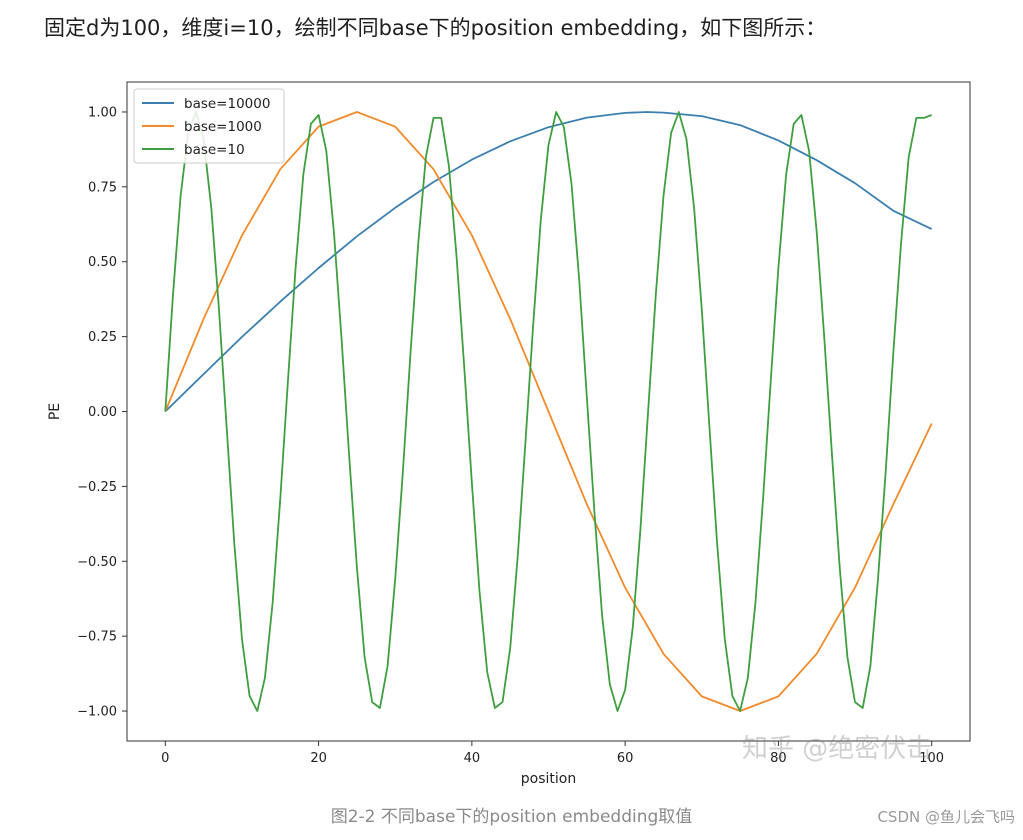 The image size is (1023, 840). What do you see at coordinates (102, 337) in the screenshot?
I see `y-tick-label: 0.25` at bounding box center [102, 337].